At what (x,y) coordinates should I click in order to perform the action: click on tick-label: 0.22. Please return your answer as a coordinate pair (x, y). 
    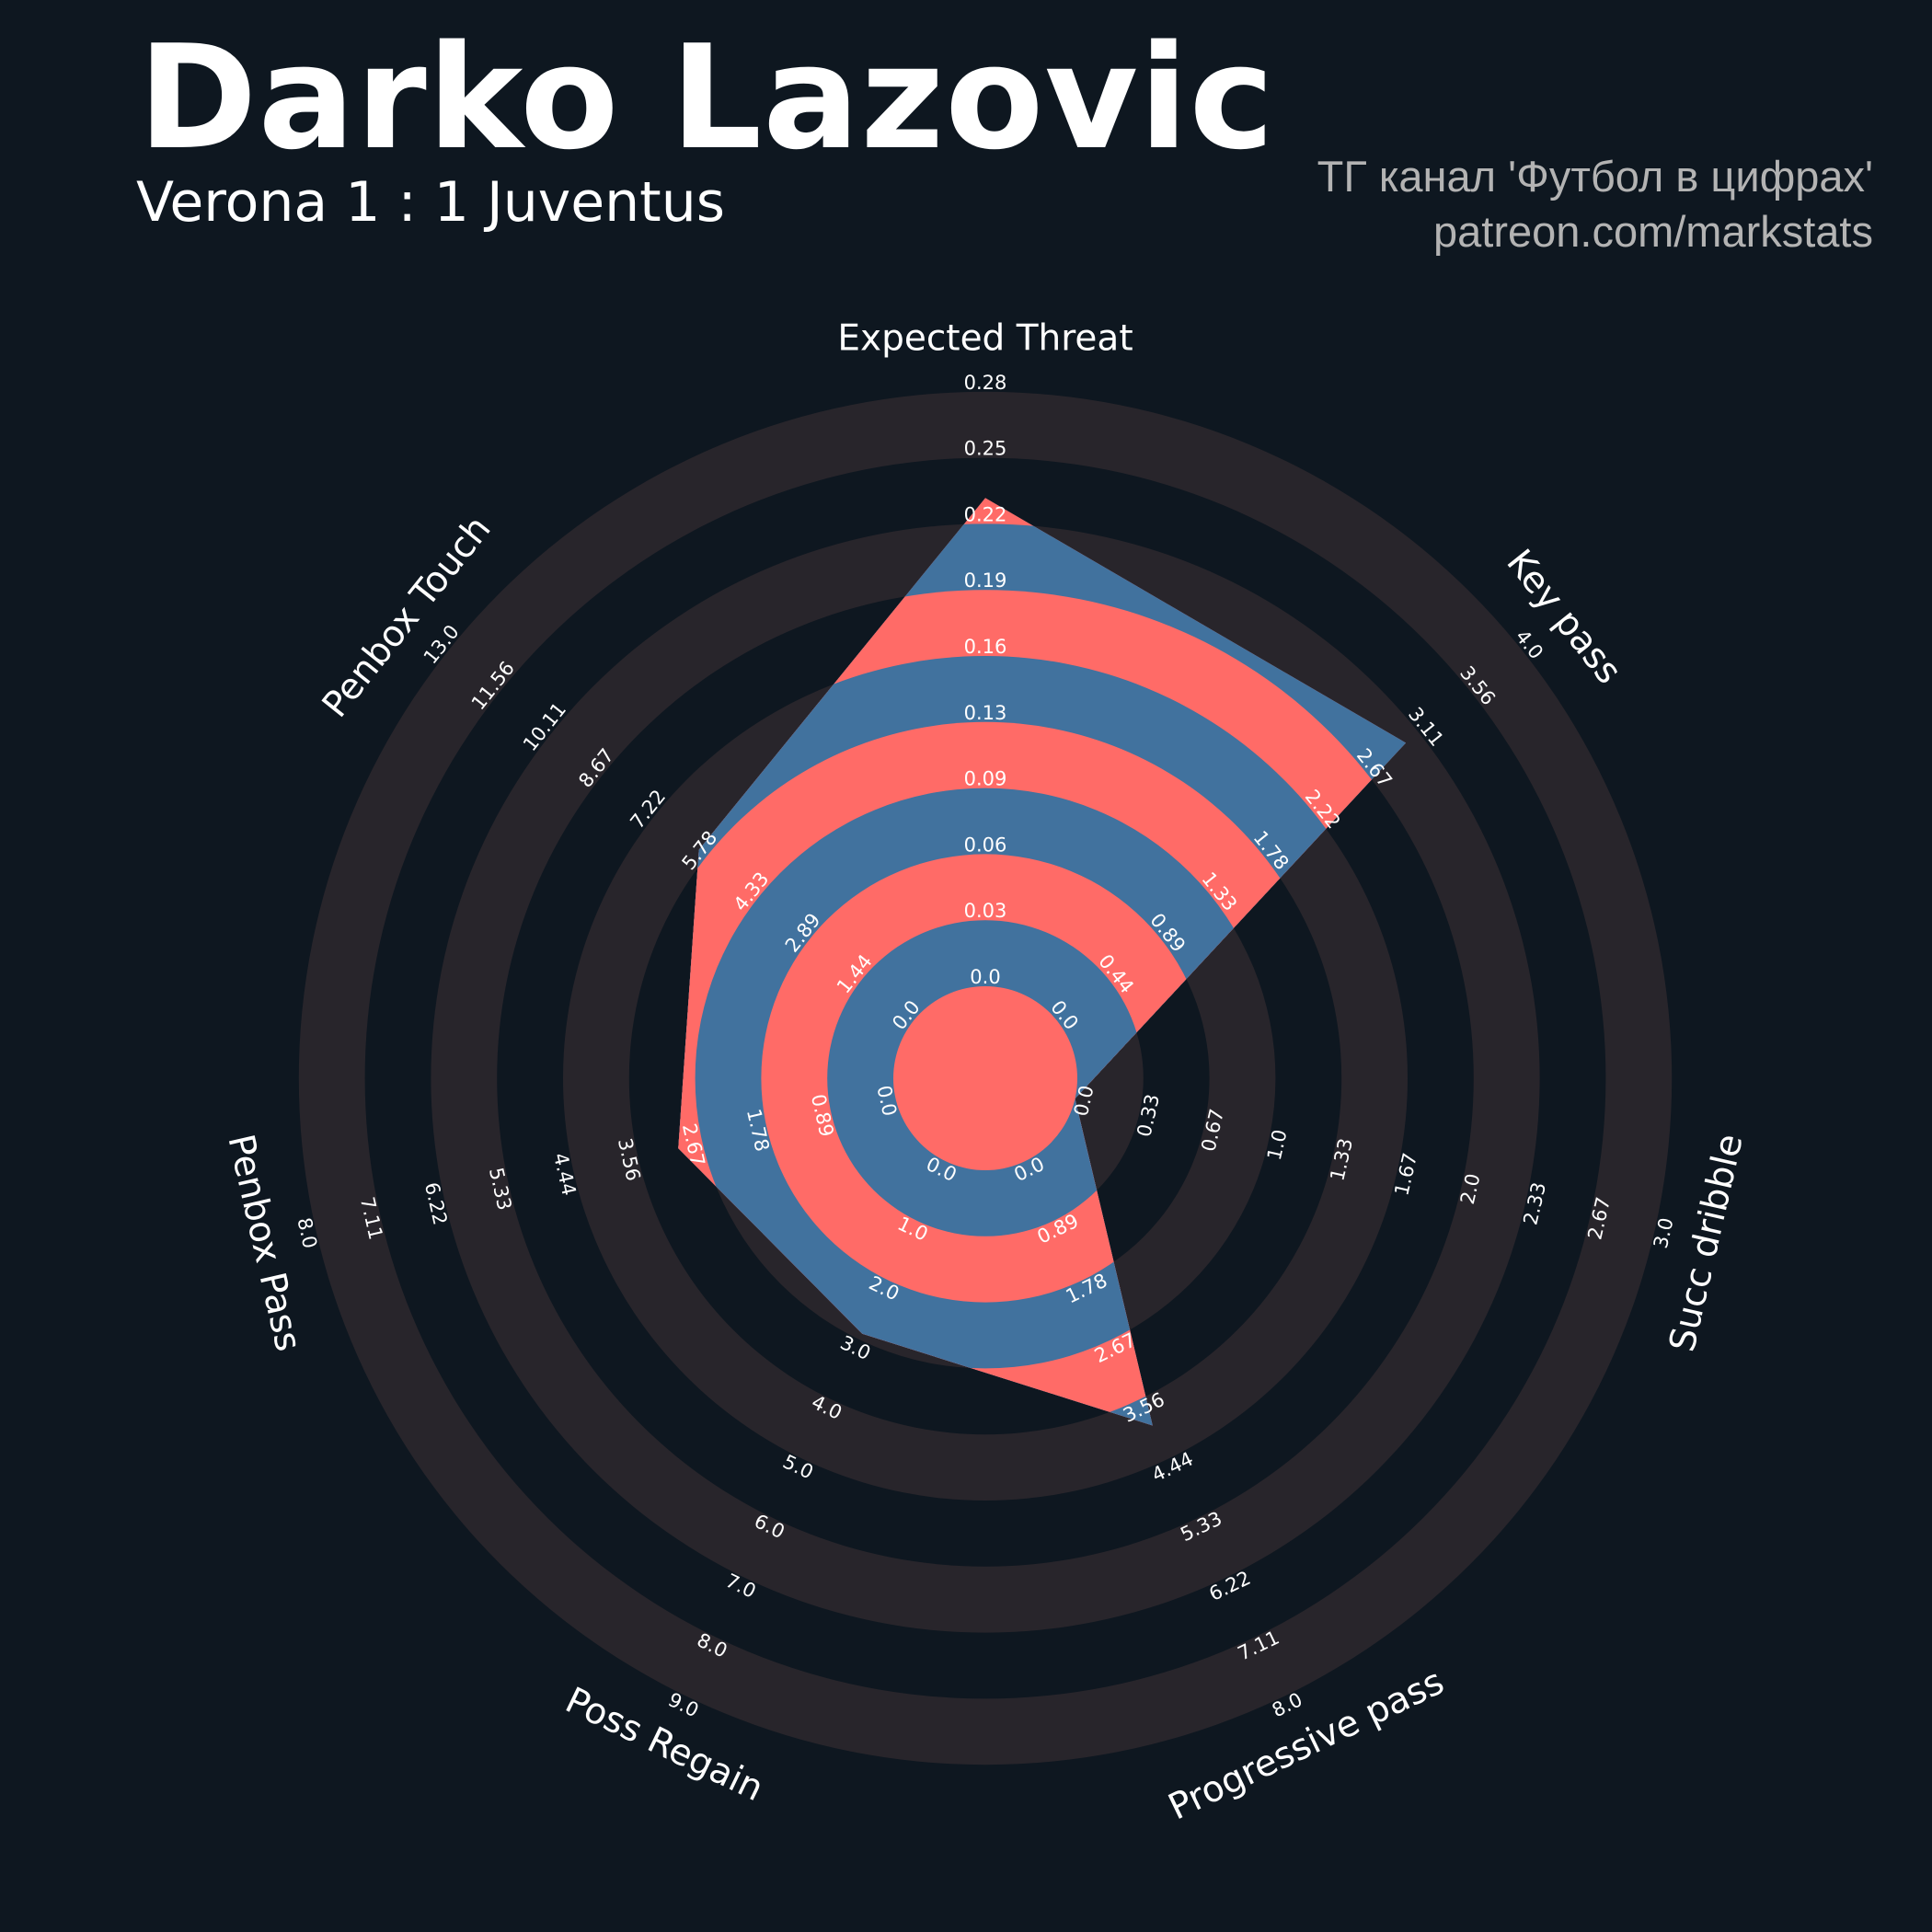
    Looking at the image, I should click on (985, 514).